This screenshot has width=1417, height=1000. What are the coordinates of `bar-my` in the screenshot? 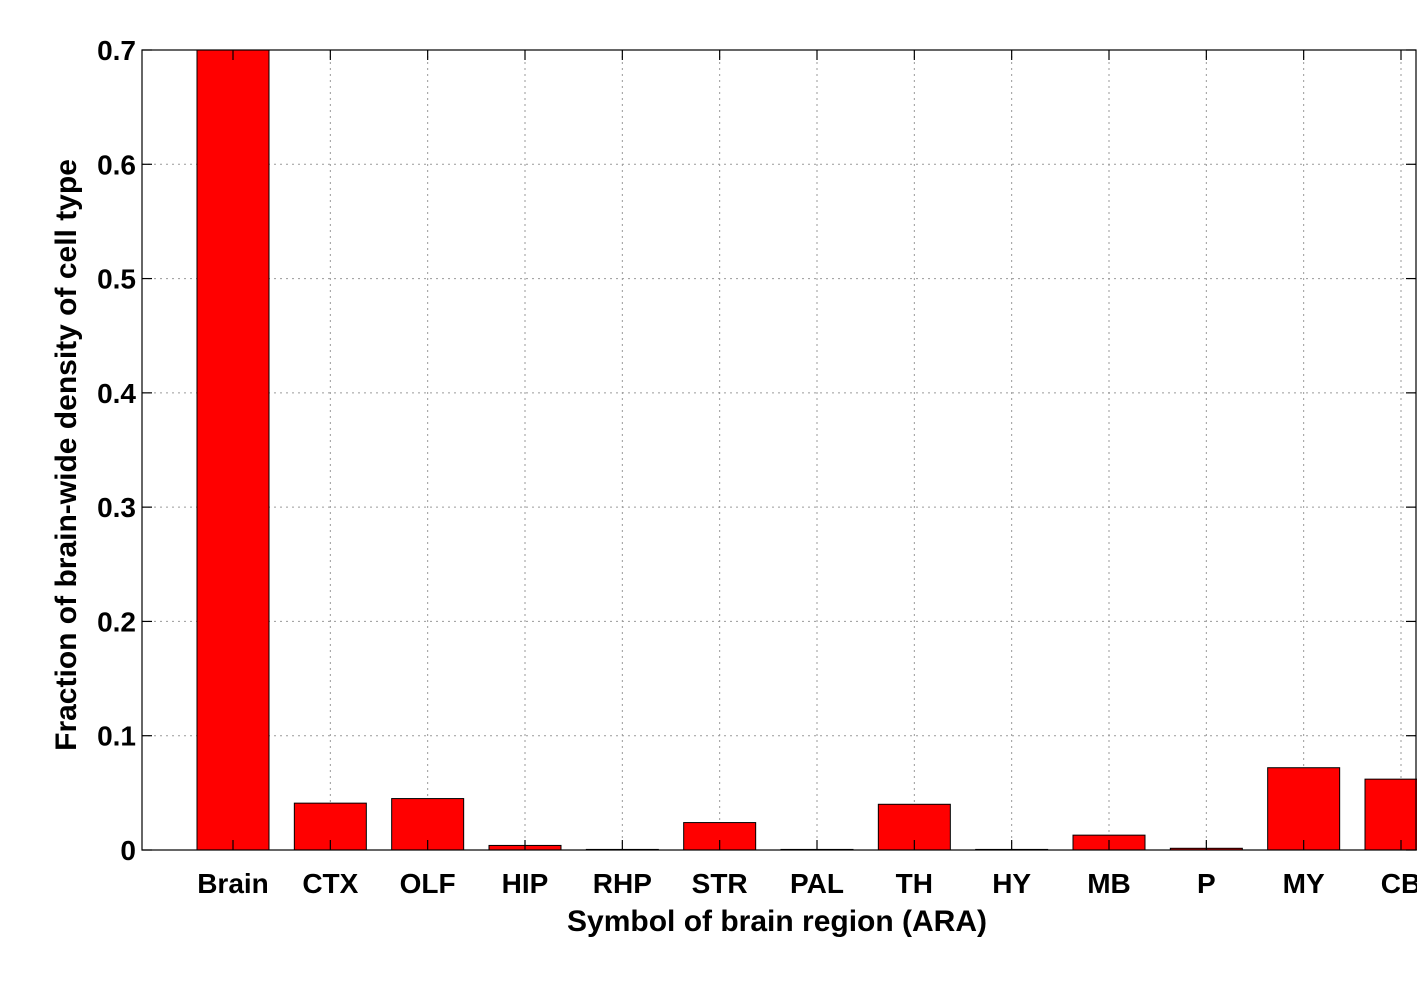 It's located at (1304, 809).